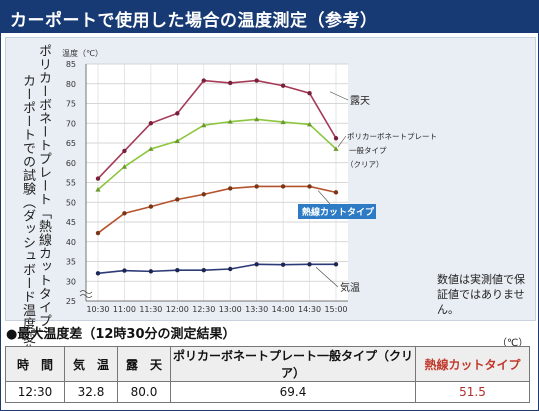  I want to click on label-clear-line1: ポリカーボネートプレート, so click(392, 136).